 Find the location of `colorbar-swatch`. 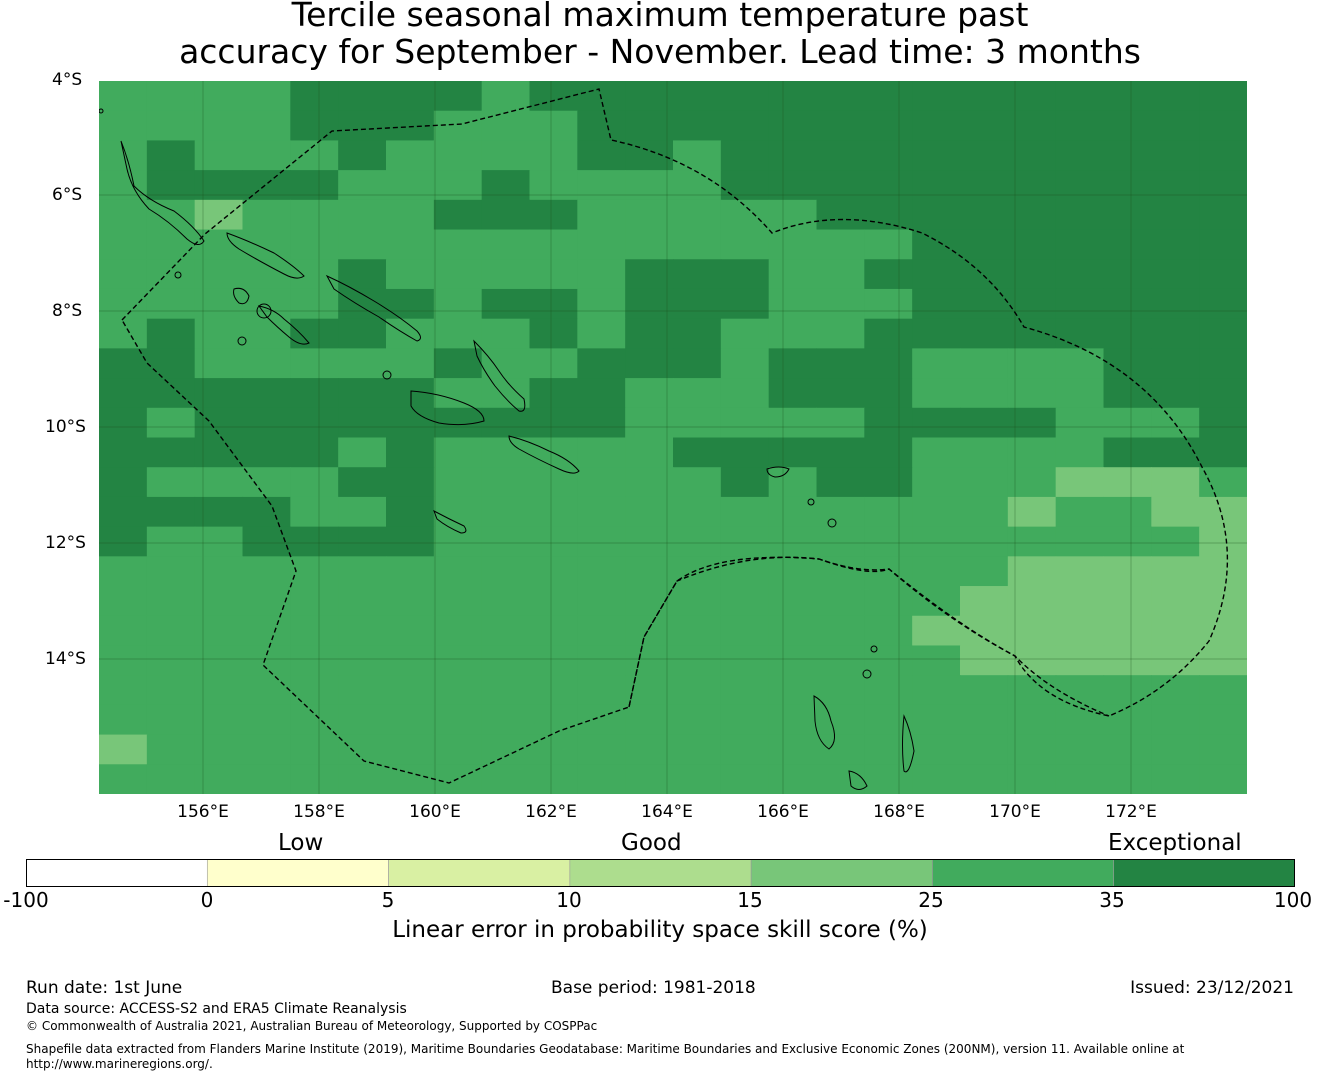

colorbar-swatch is located at coordinates (479, 873).